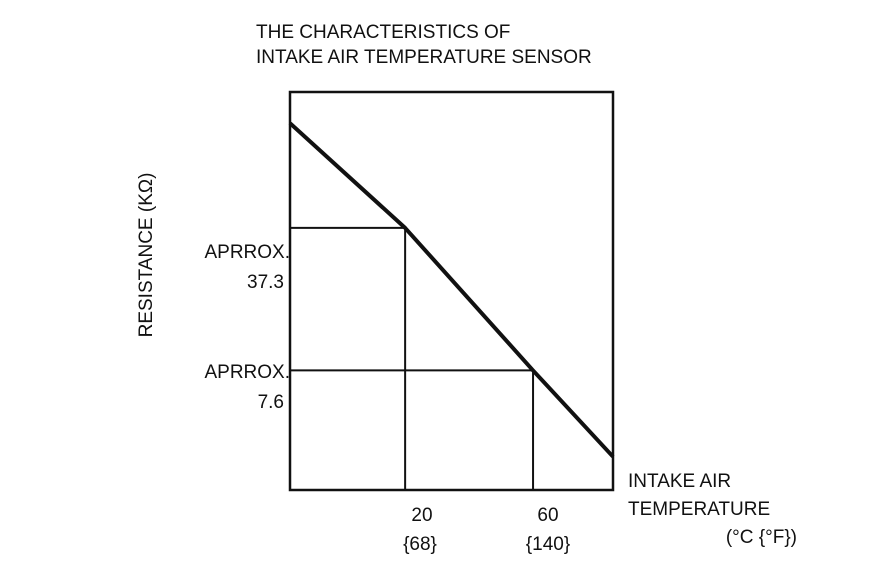 This screenshot has height=572, width=880. I want to click on y-ref-label-1-line-2: 37.3, so click(265, 282).